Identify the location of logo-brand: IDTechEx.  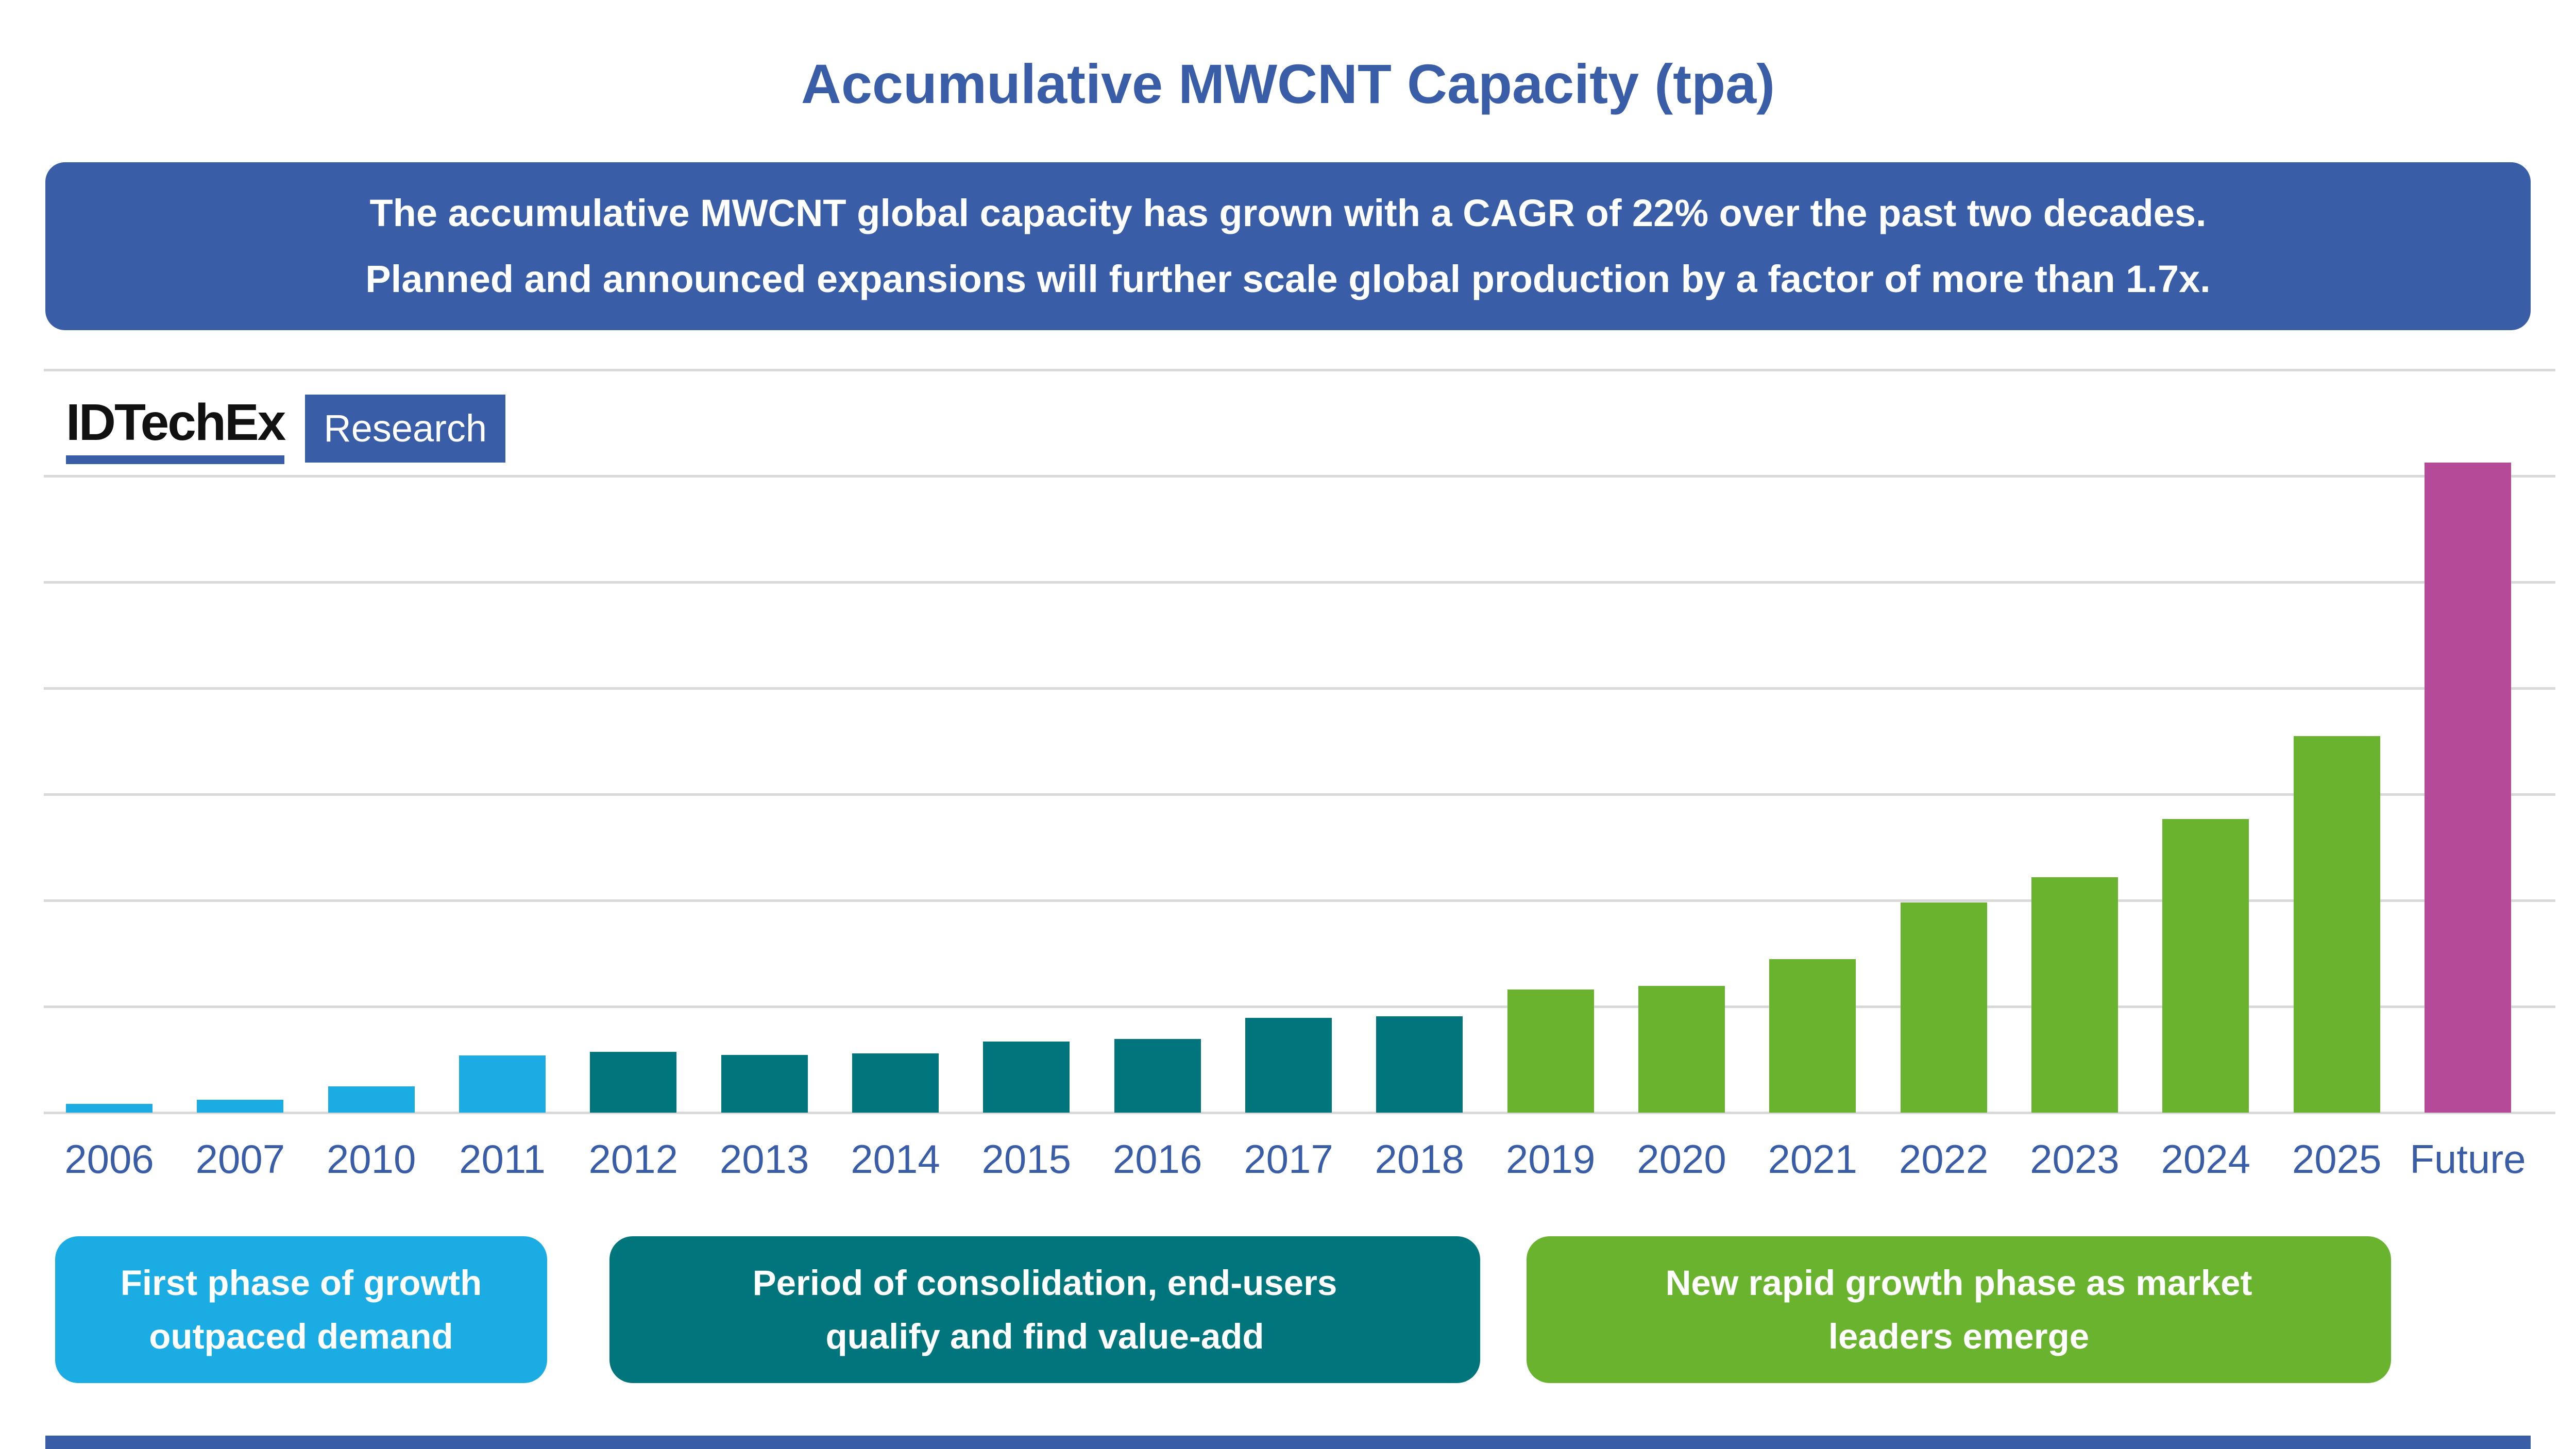
(176, 429).